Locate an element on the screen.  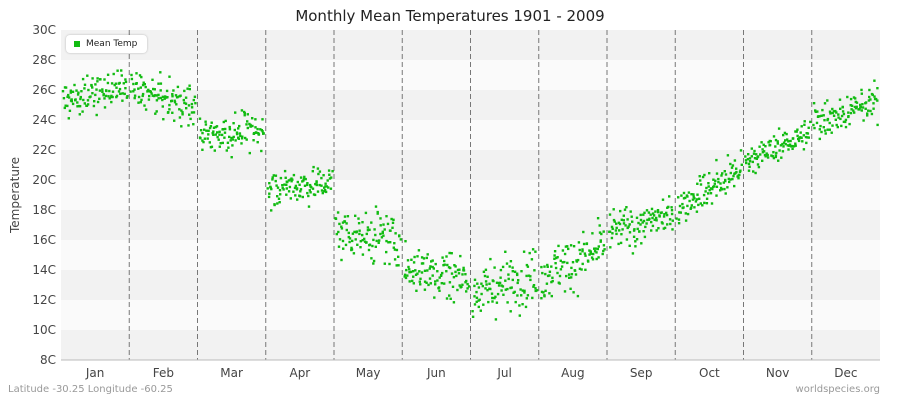
y-tick-label: 20C is located at coordinates (44, 180).